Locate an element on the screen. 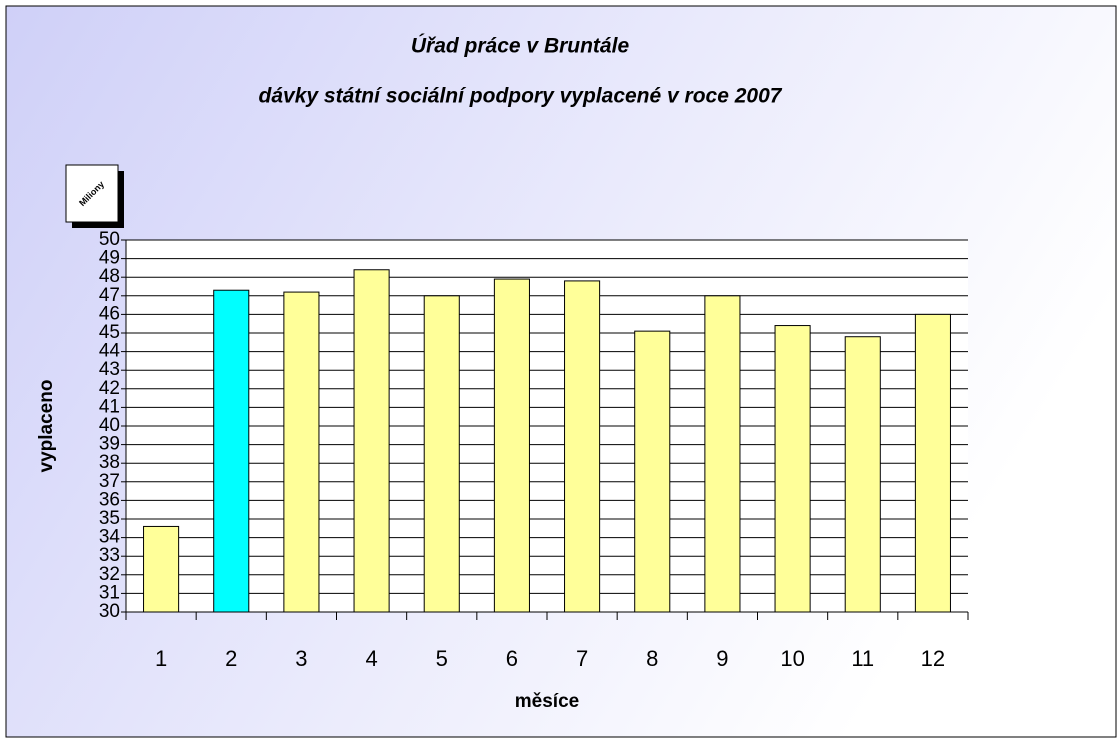  x-tick-label: 2 is located at coordinates (231, 658).